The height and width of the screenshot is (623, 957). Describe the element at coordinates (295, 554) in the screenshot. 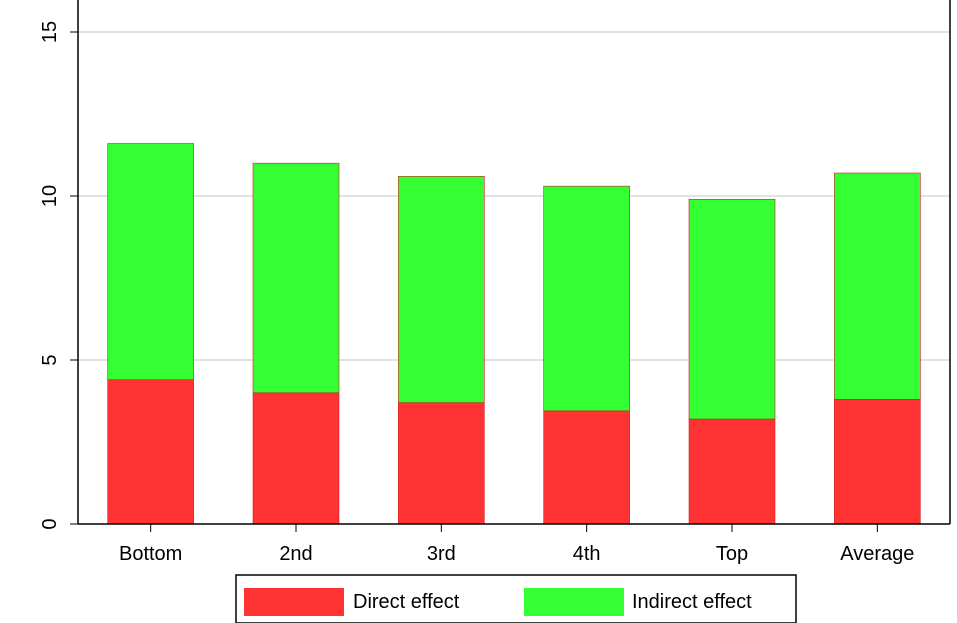

I see `x-tick-label: 2nd` at that location.